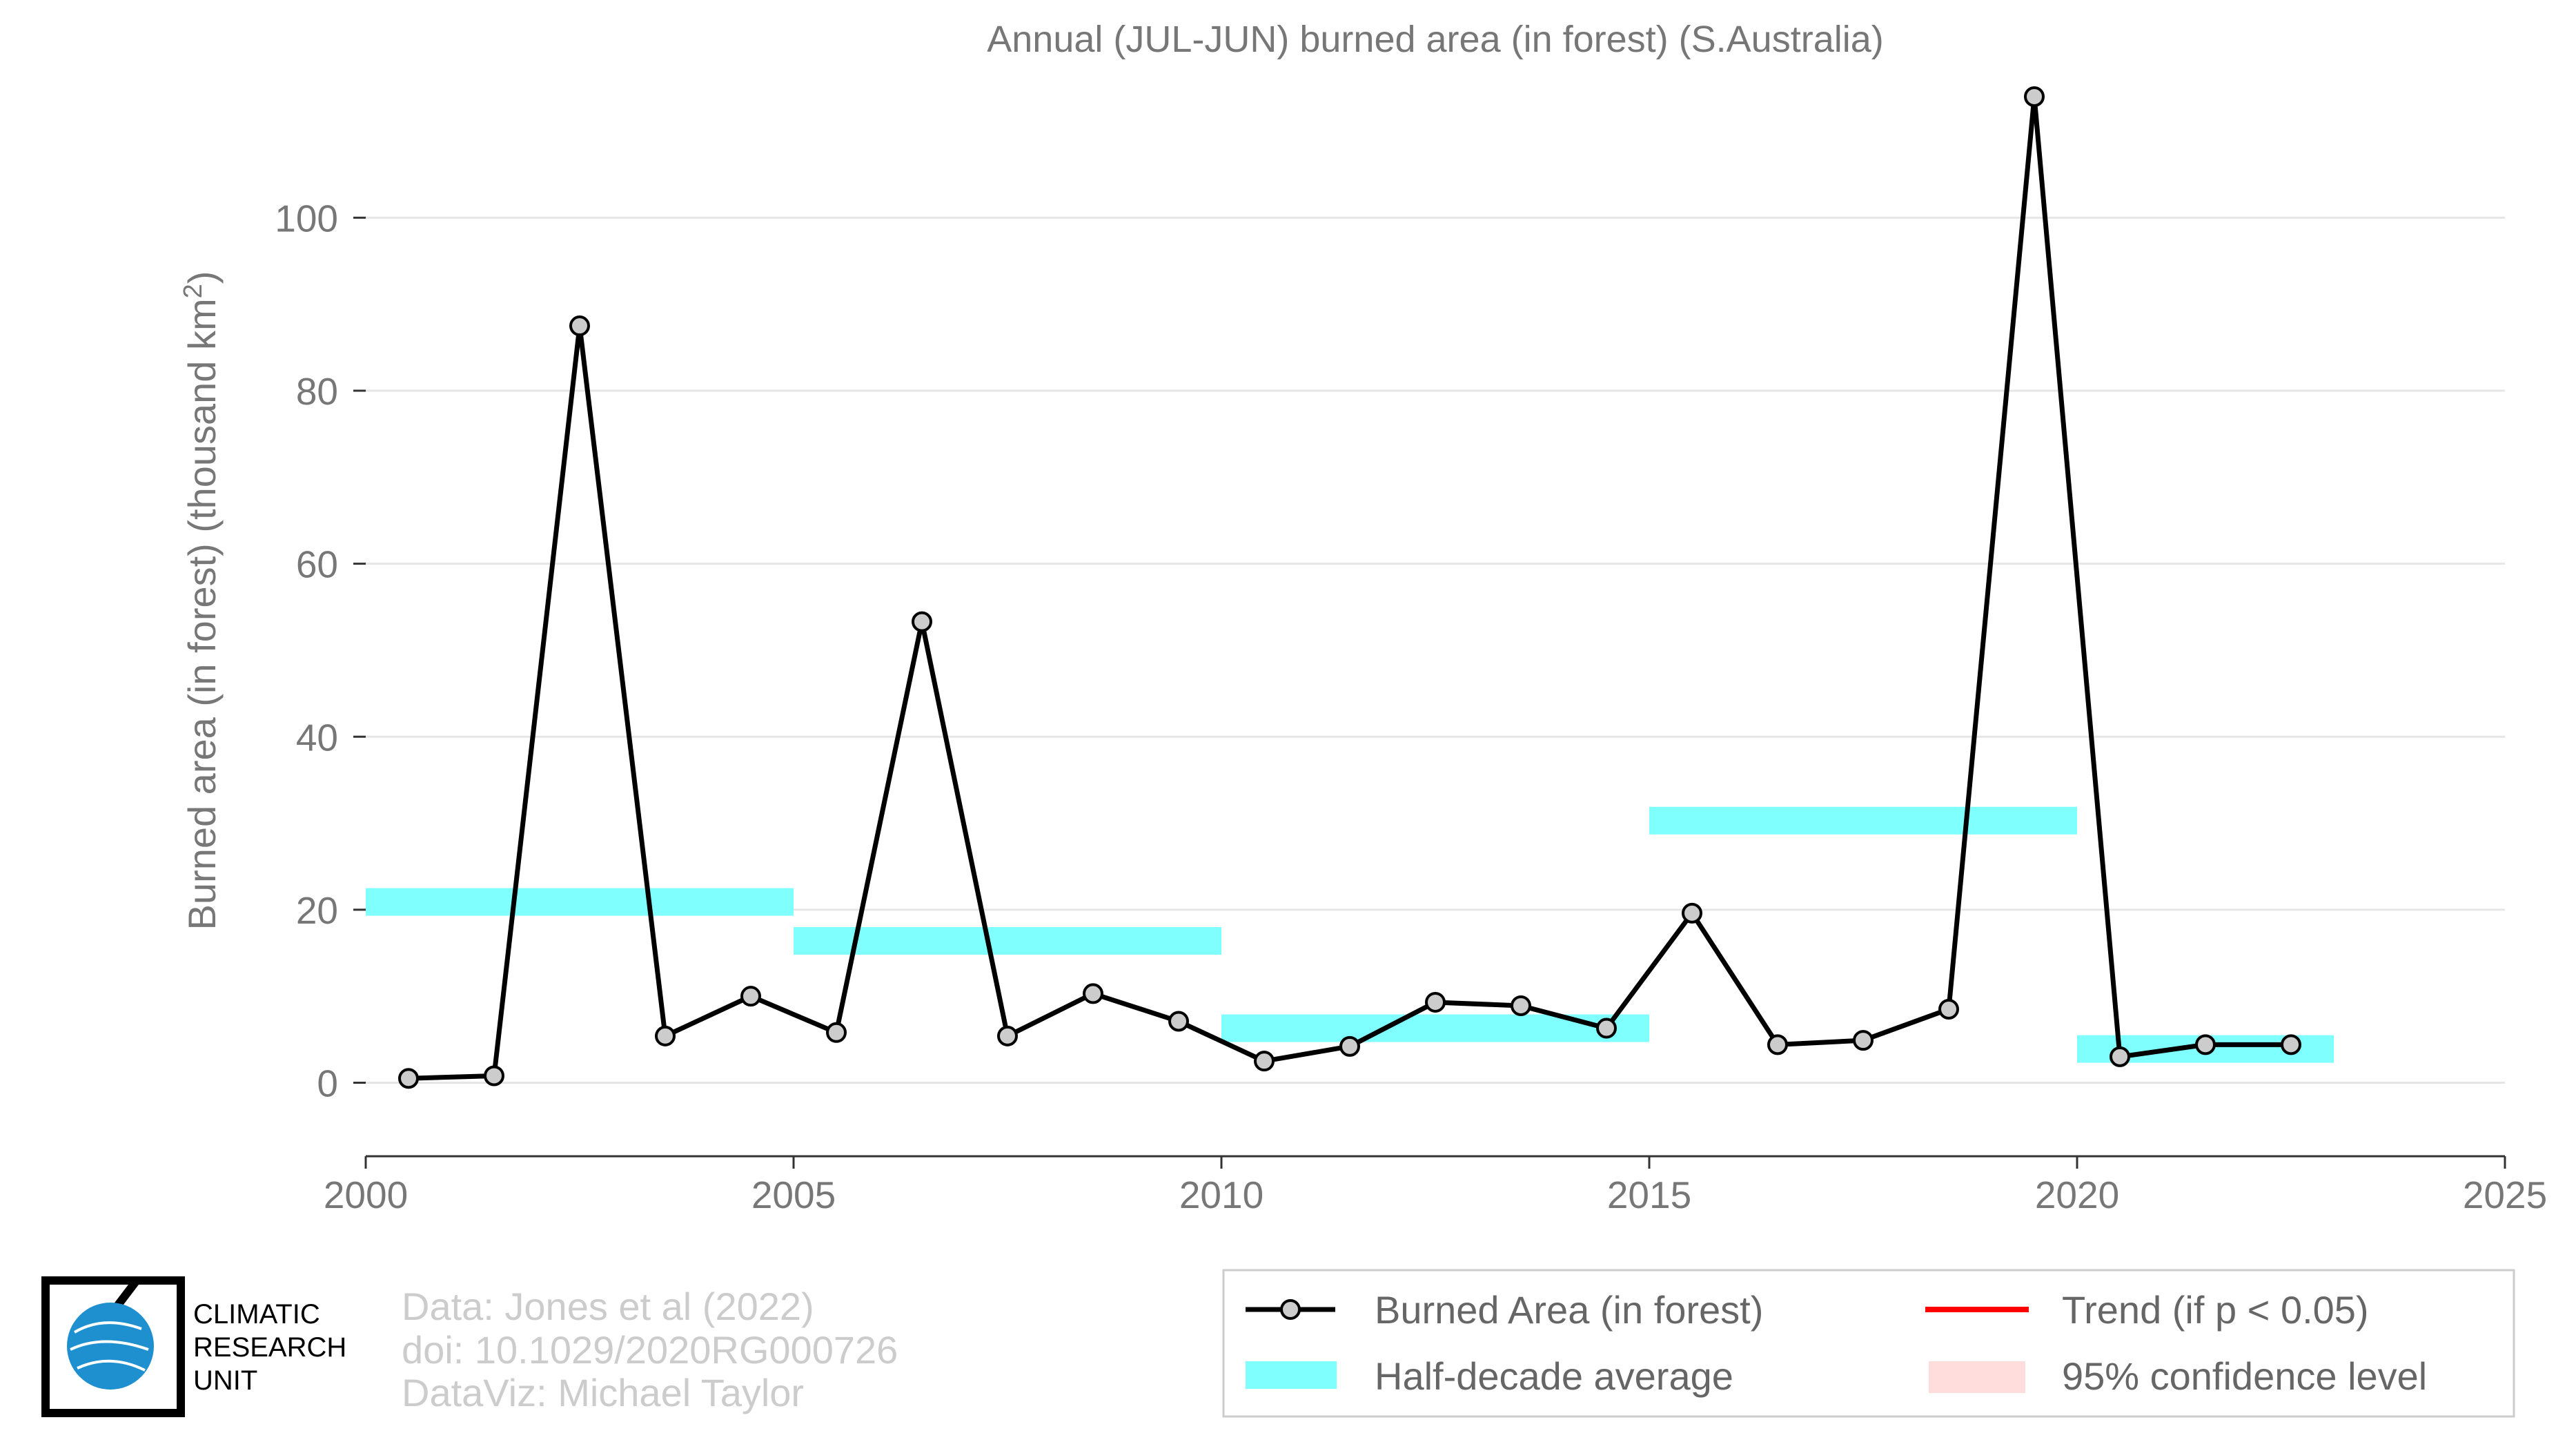  What do you see at coordinates (1649, 1195) in the screenshot?
I see `x-tick-label: 2015` at bounding box center [1649, 1195].